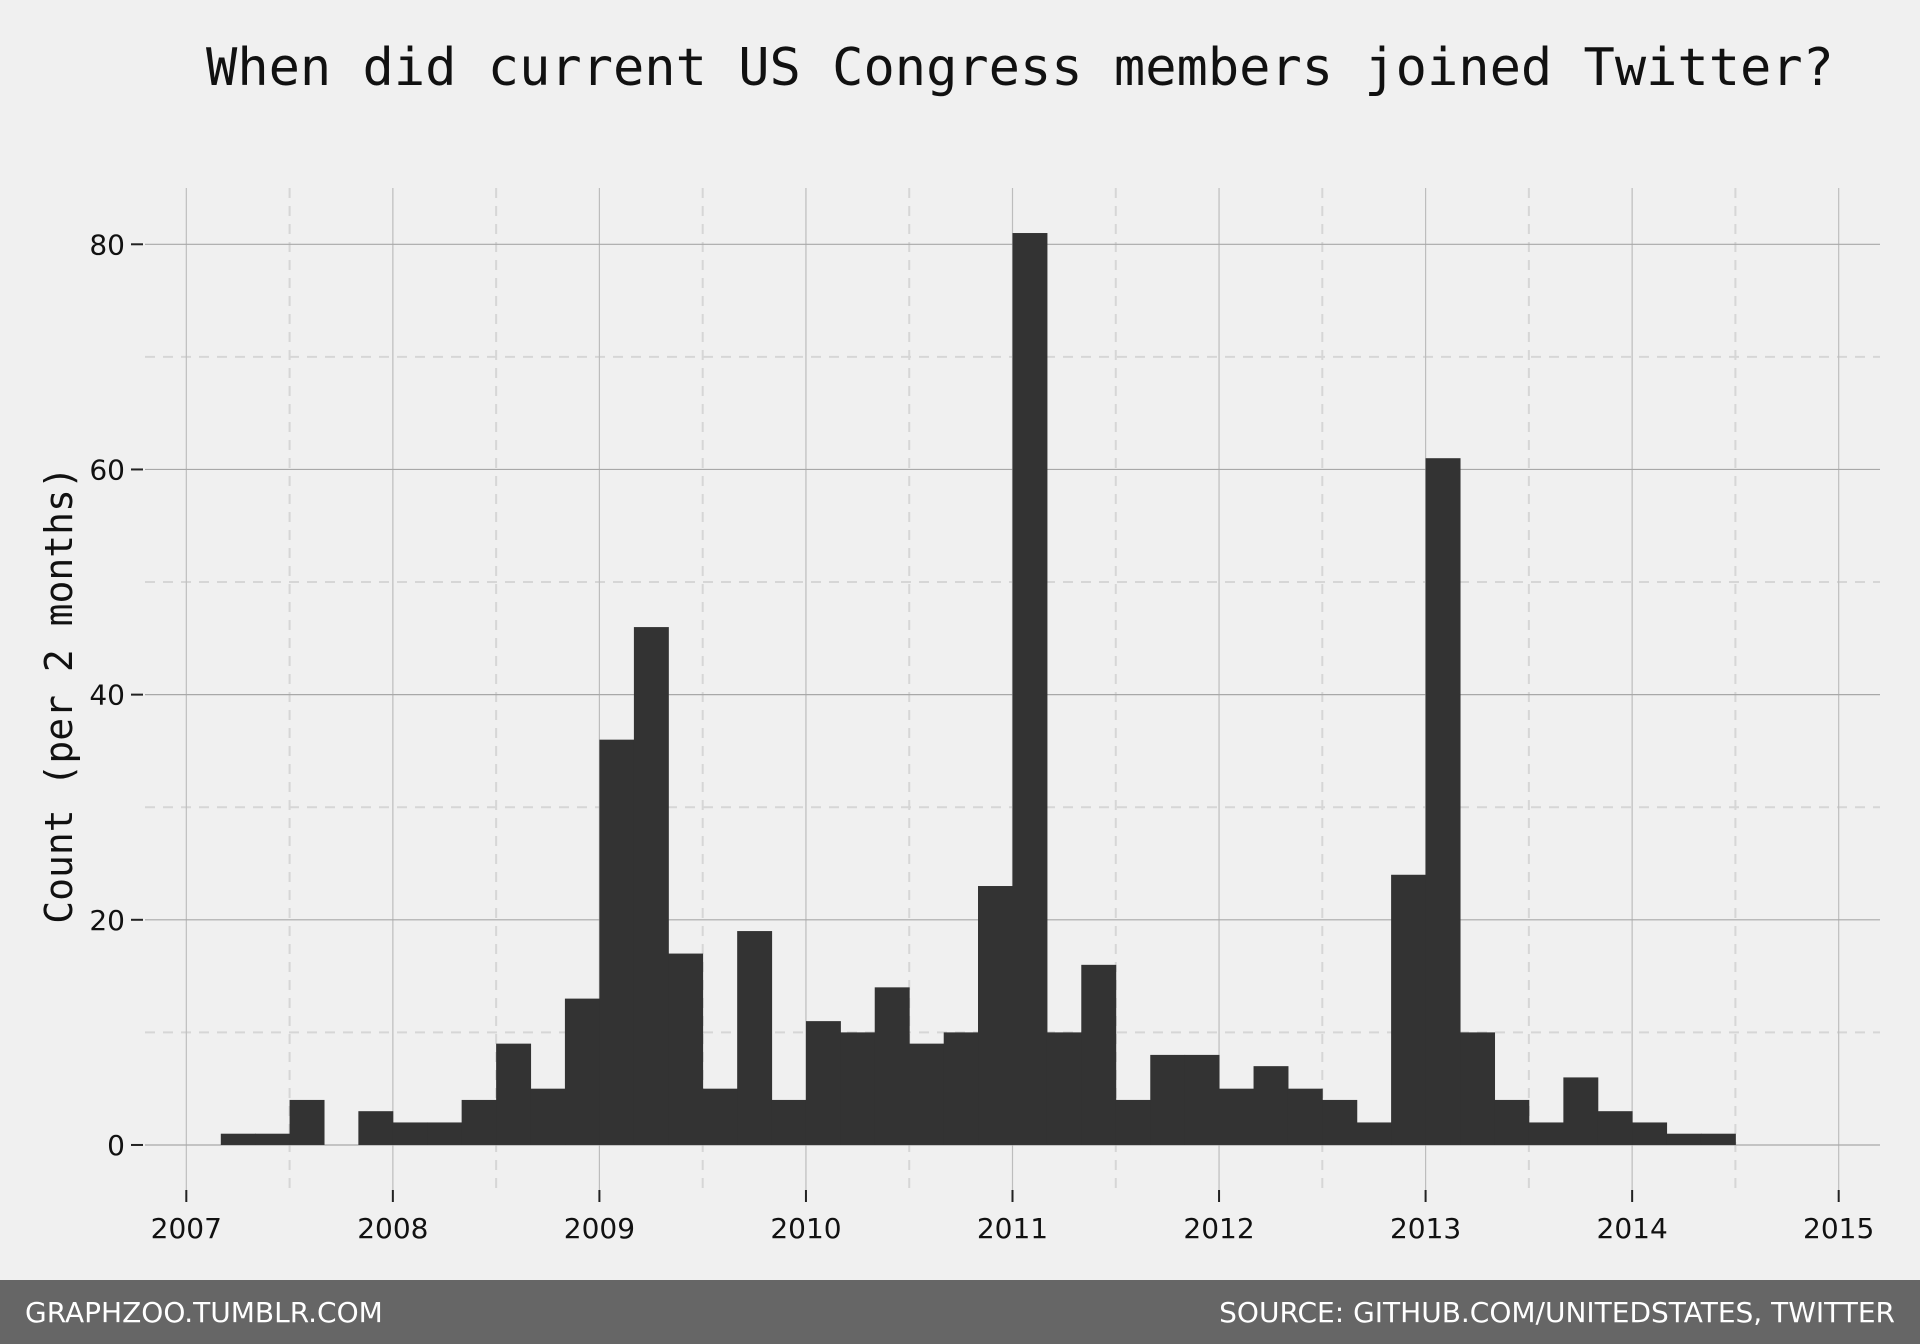 This screenshot has width=1920, height=1344. What do you see at coordinates (107, 920) in the screenshot?
I see `y-tick-label: 20` at bounding box center [107, 920].